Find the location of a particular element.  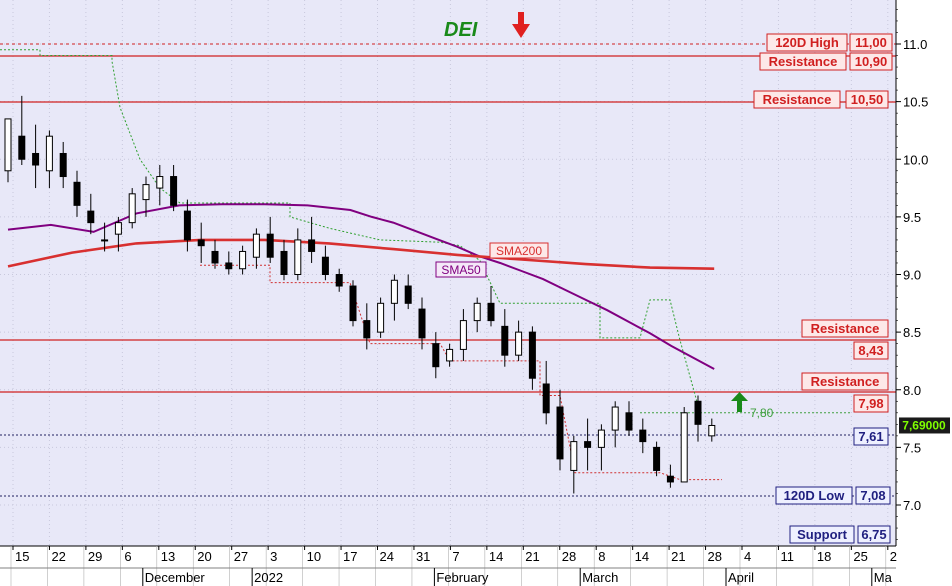

level-value-1090: 10,90 is located at coordinates (871, 61).